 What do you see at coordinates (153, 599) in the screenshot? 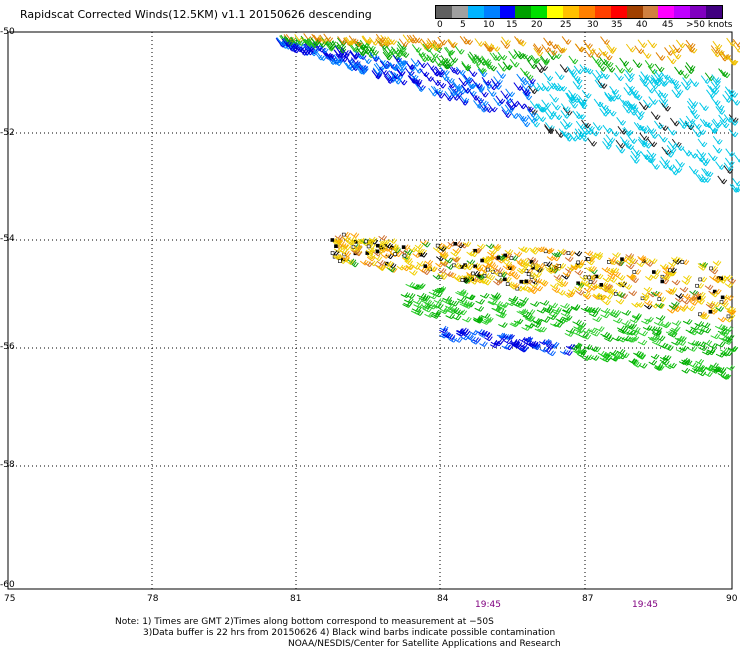
I see `lon-label: 78` at bounding box center [153, 599].